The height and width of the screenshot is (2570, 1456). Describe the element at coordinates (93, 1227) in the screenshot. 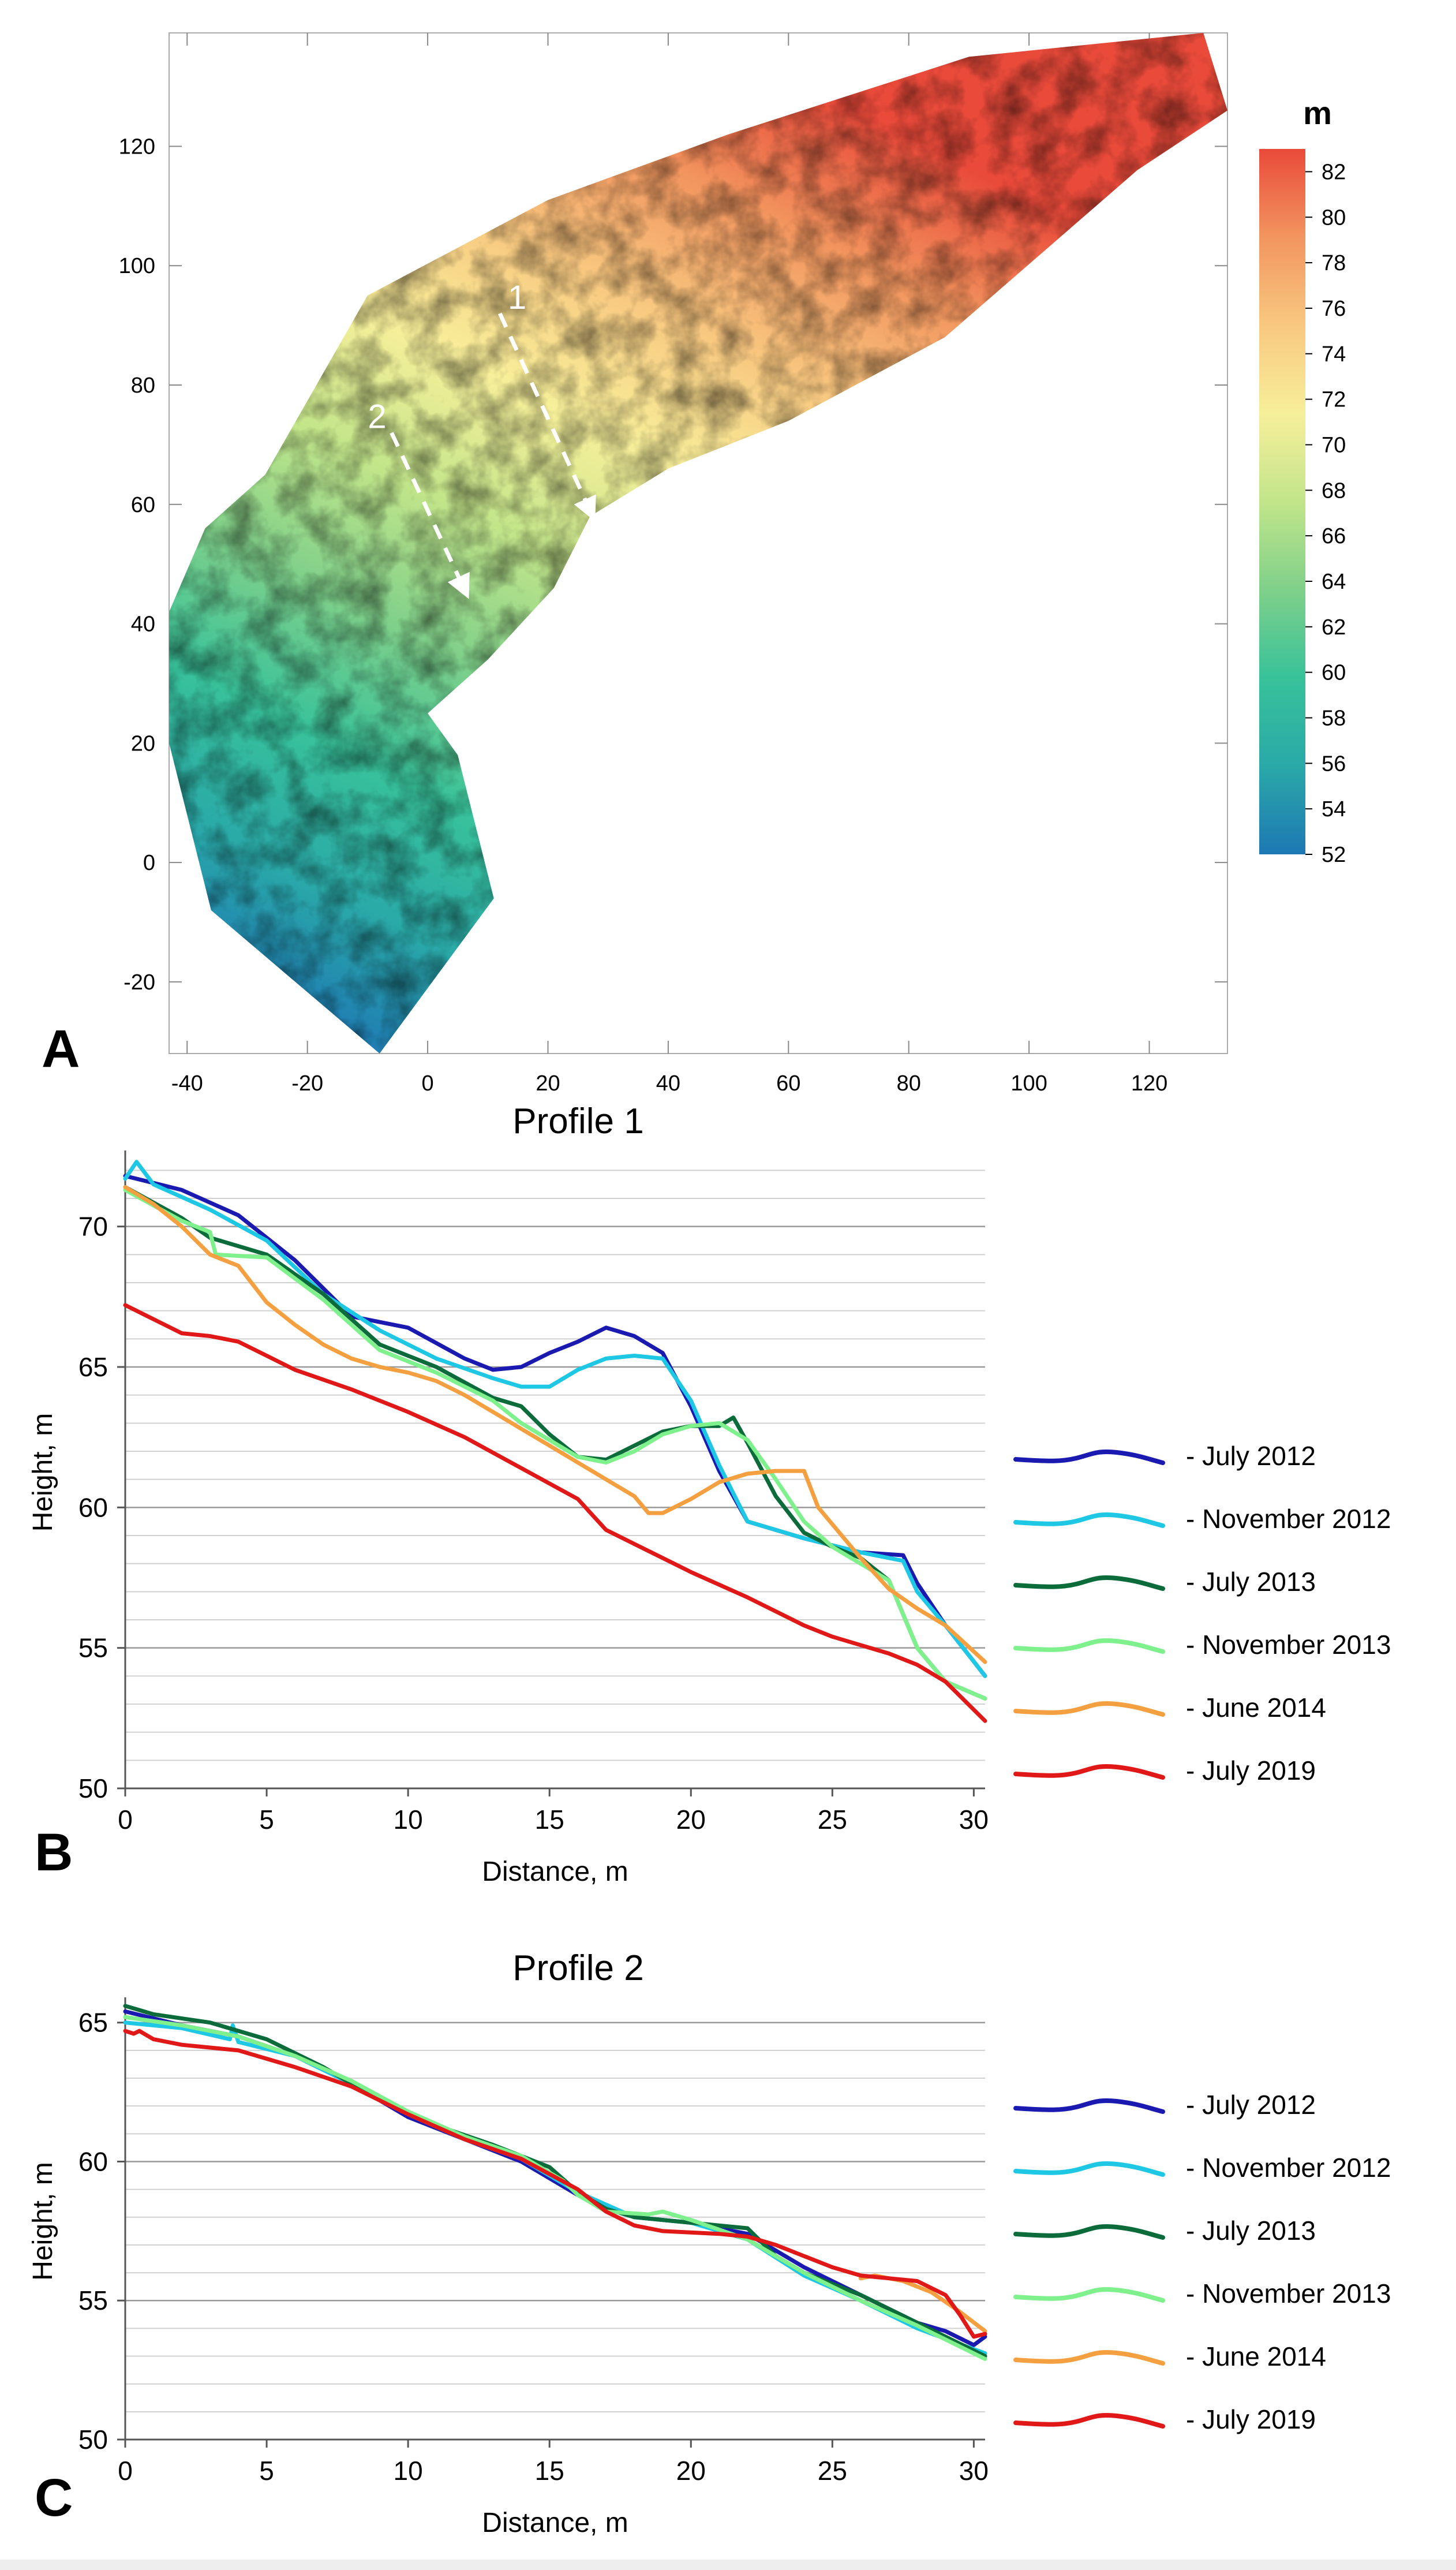

I see `y-tick-label: 70` at that location.